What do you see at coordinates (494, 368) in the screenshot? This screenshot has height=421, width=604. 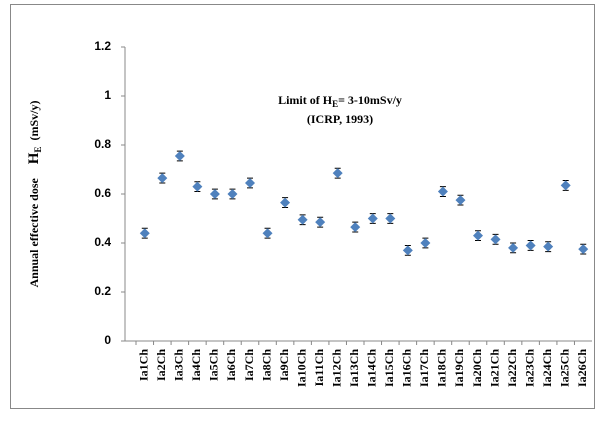 I see `x-tick-label: Ia21Ch` at bounding box center [494, 368].